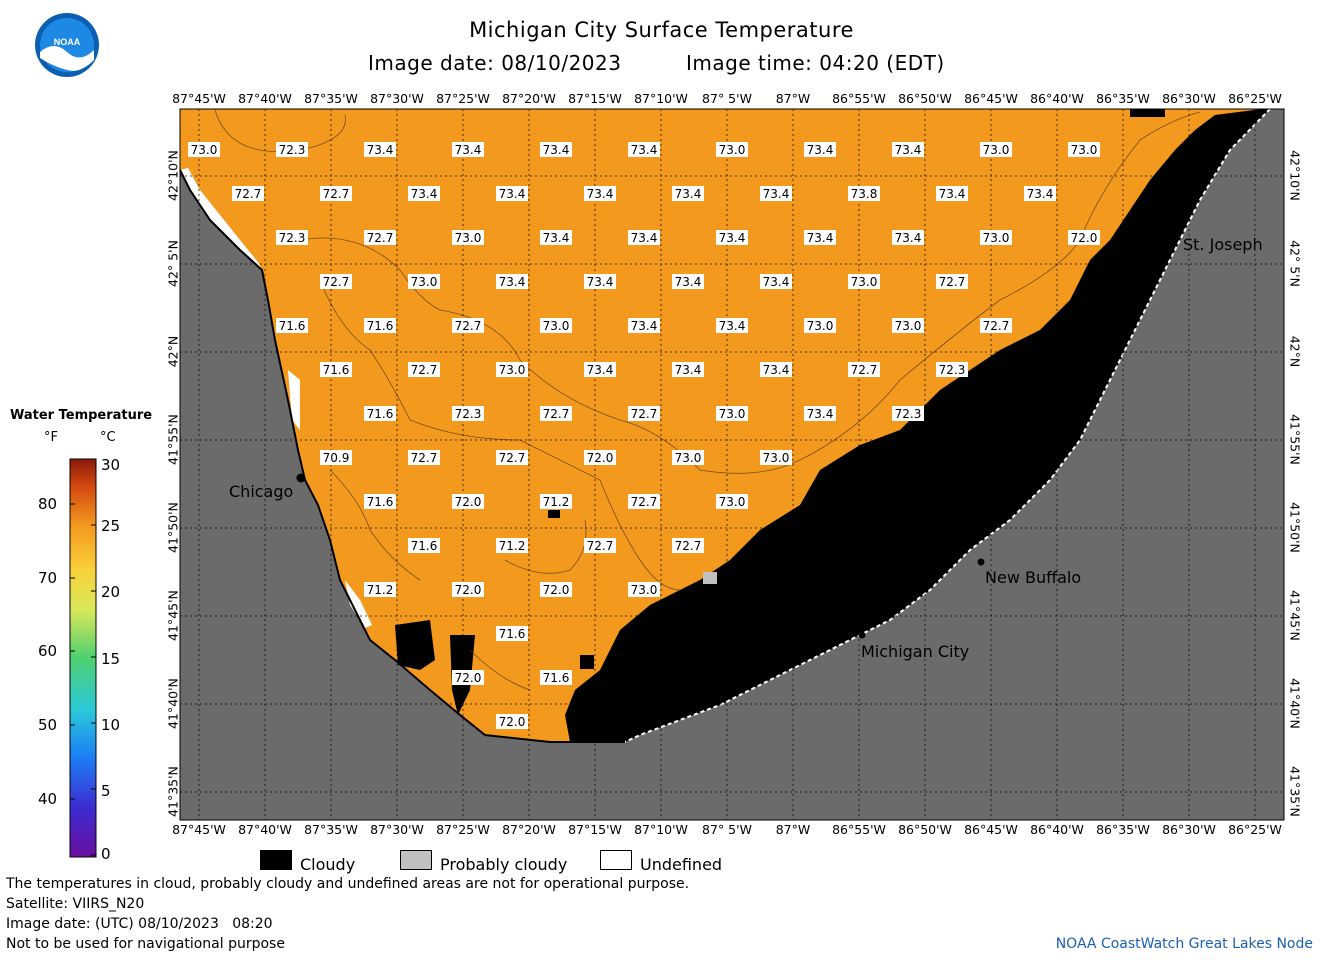 This screenshot has width=1323, height=960. What do you see at coordinates (1189, 98) in the screenshot?
I see `lon-label-top: 86°30'W` at bounding box center [1189, 98].